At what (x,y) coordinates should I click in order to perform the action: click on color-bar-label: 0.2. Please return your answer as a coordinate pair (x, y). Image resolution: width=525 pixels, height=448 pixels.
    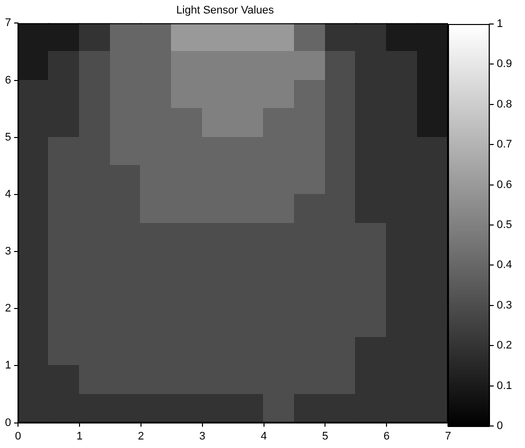
    Looking at the image, I should click on (504, 346).